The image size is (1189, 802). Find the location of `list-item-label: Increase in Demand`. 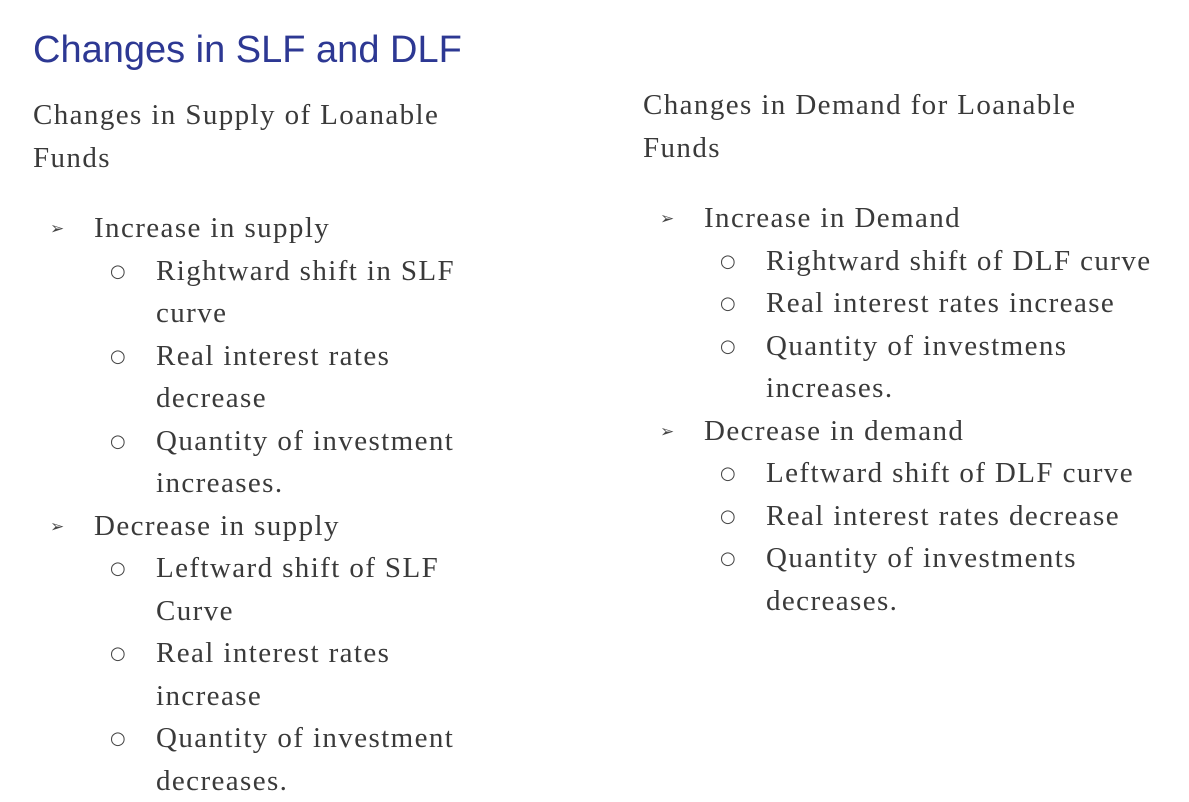

list-item-label: Increase in Demand is located at coordinates (832, 218).